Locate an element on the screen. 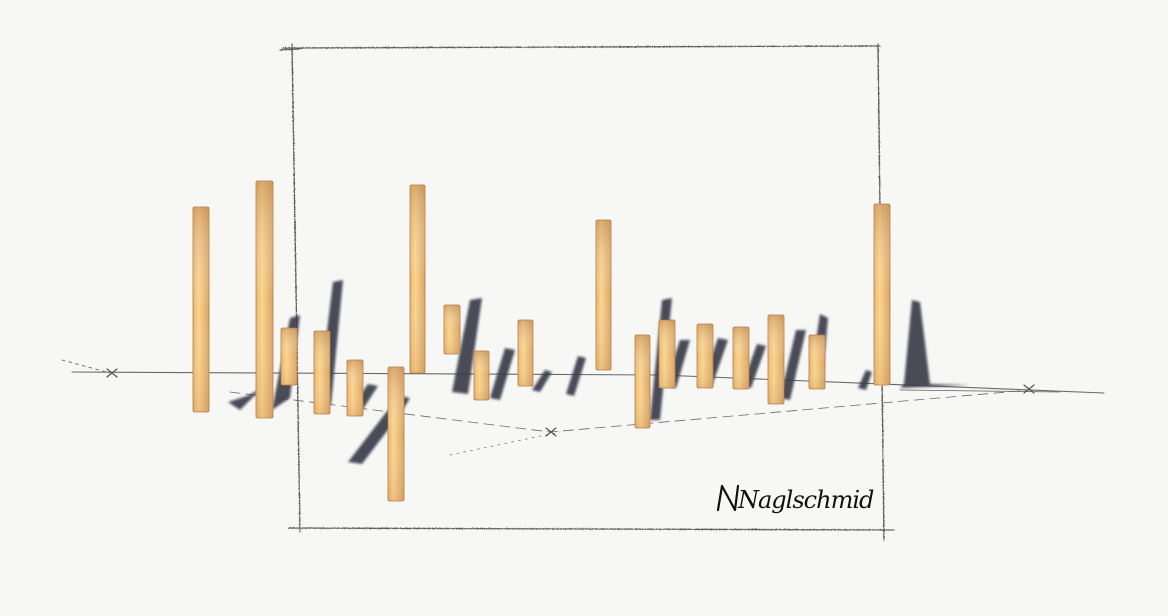  vanishing-point-markers is located at coordinates (570, 402).